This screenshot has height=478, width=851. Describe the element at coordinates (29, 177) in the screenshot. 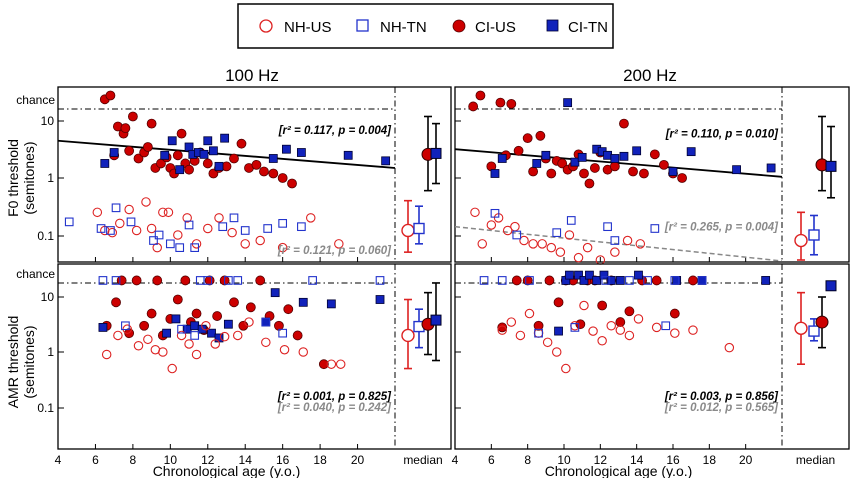

I see `row-units-f0: (semitones)` at that location.